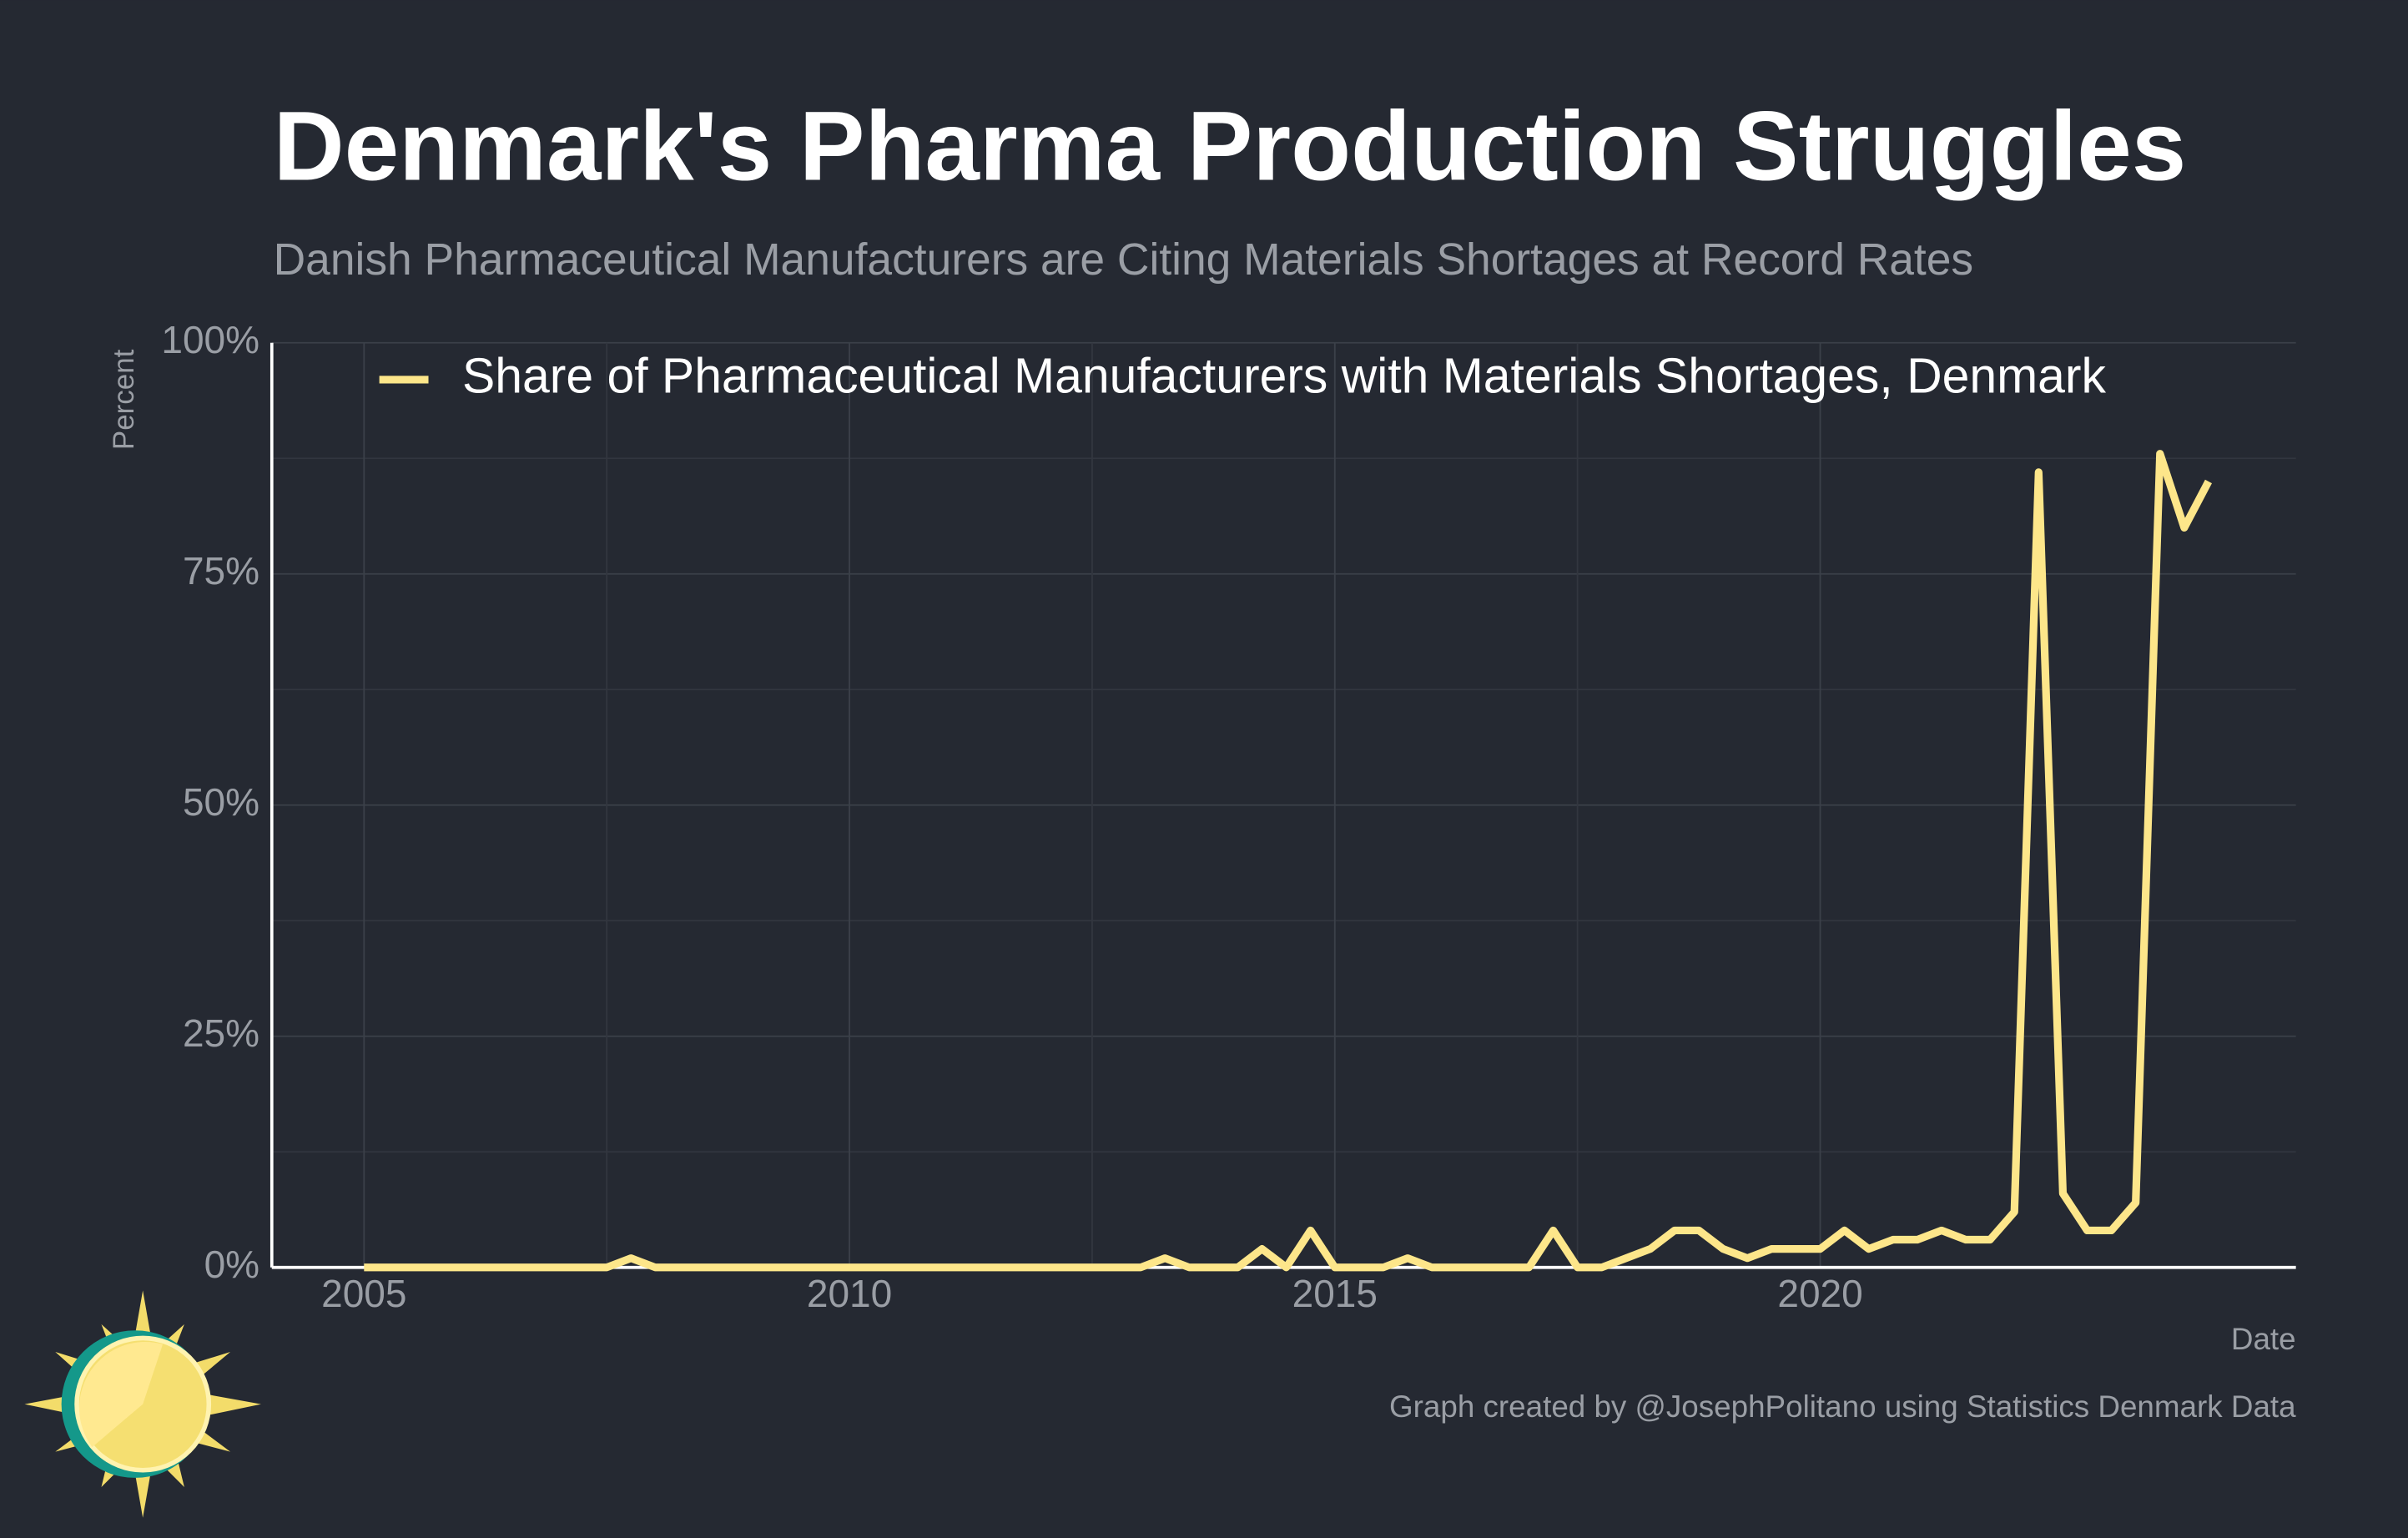  What do you see at coordinates (221, 571) in the screenshot?
I see `y-tick-label: 75%` at bounding box center [221, 571].